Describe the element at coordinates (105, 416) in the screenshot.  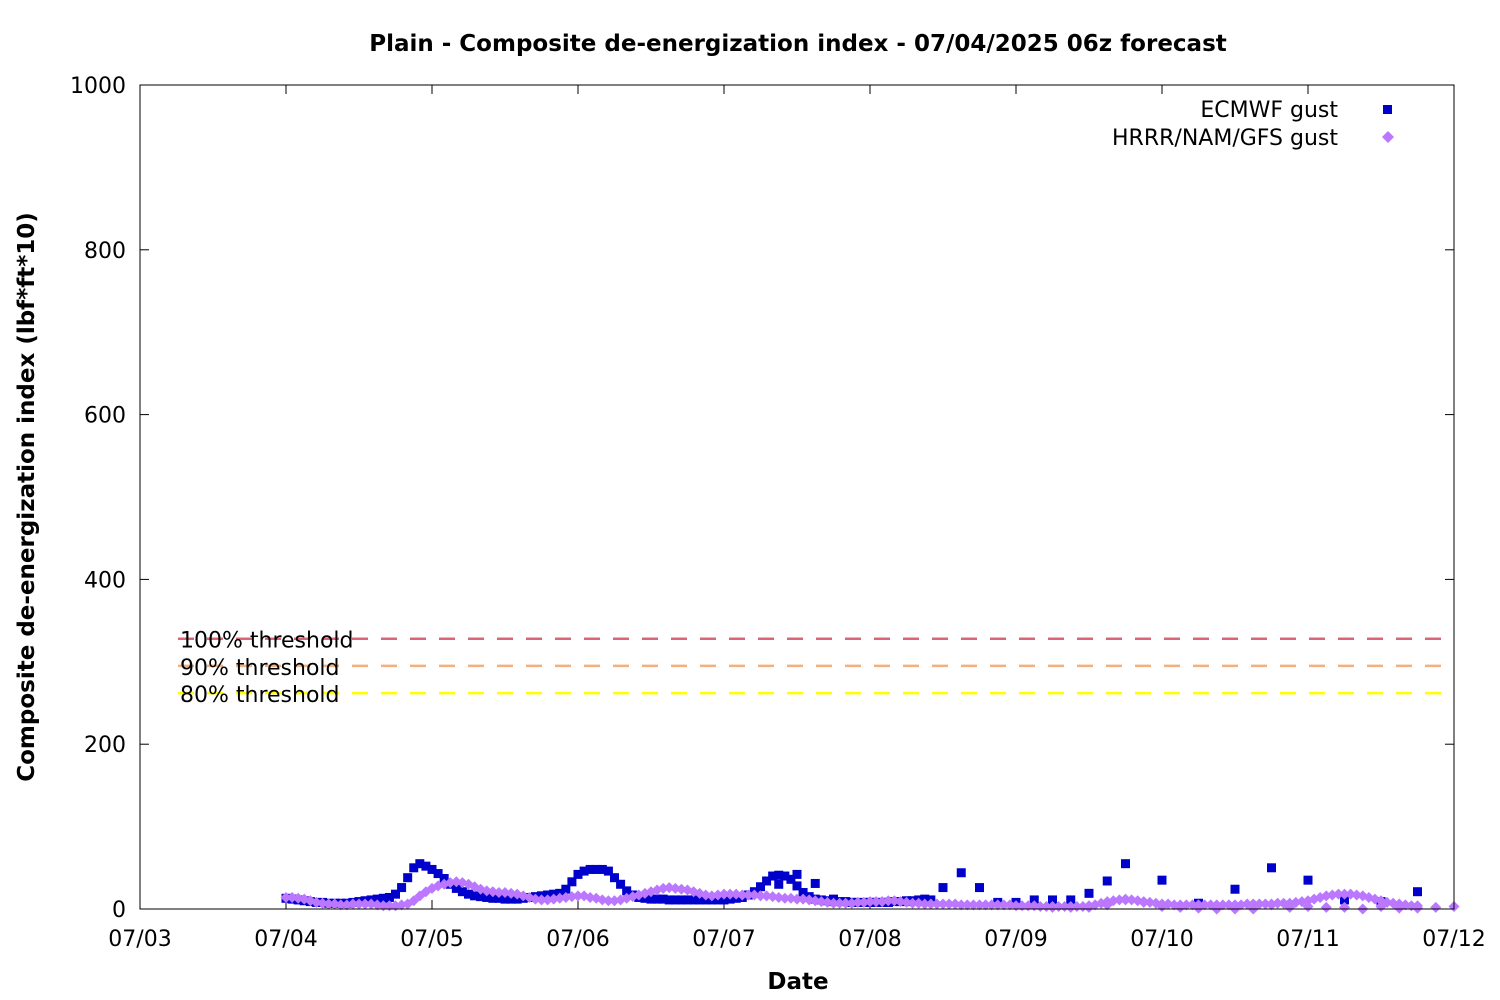
I see `y-tick-label: 600` at that location.